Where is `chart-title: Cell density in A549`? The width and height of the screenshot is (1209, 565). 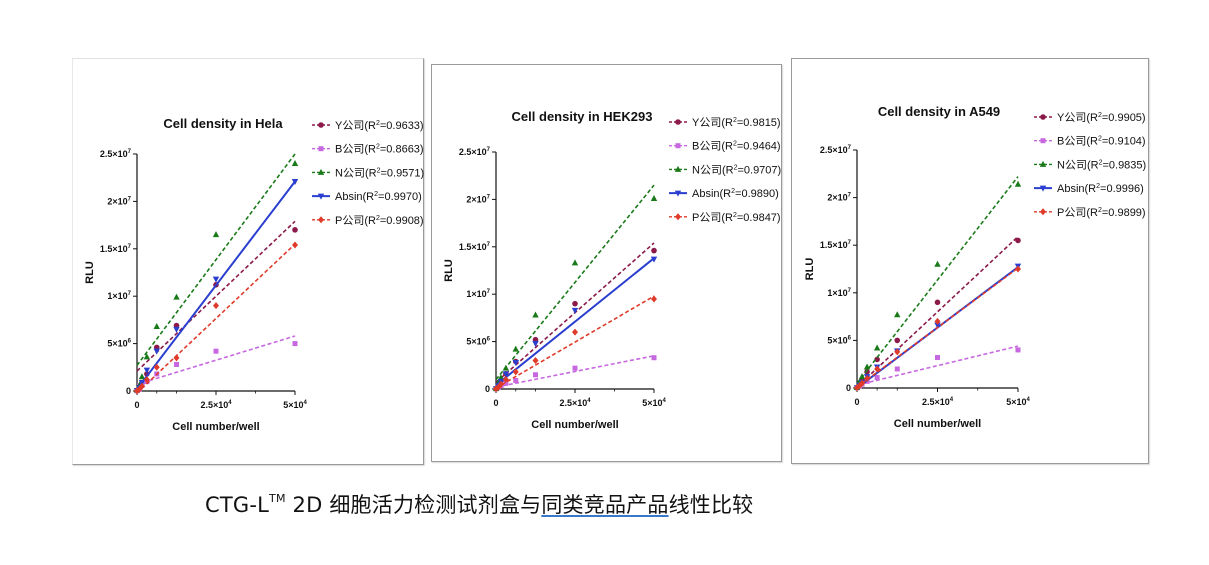
chart-title: Cell density in A549 is located at coordinates (939, 111).